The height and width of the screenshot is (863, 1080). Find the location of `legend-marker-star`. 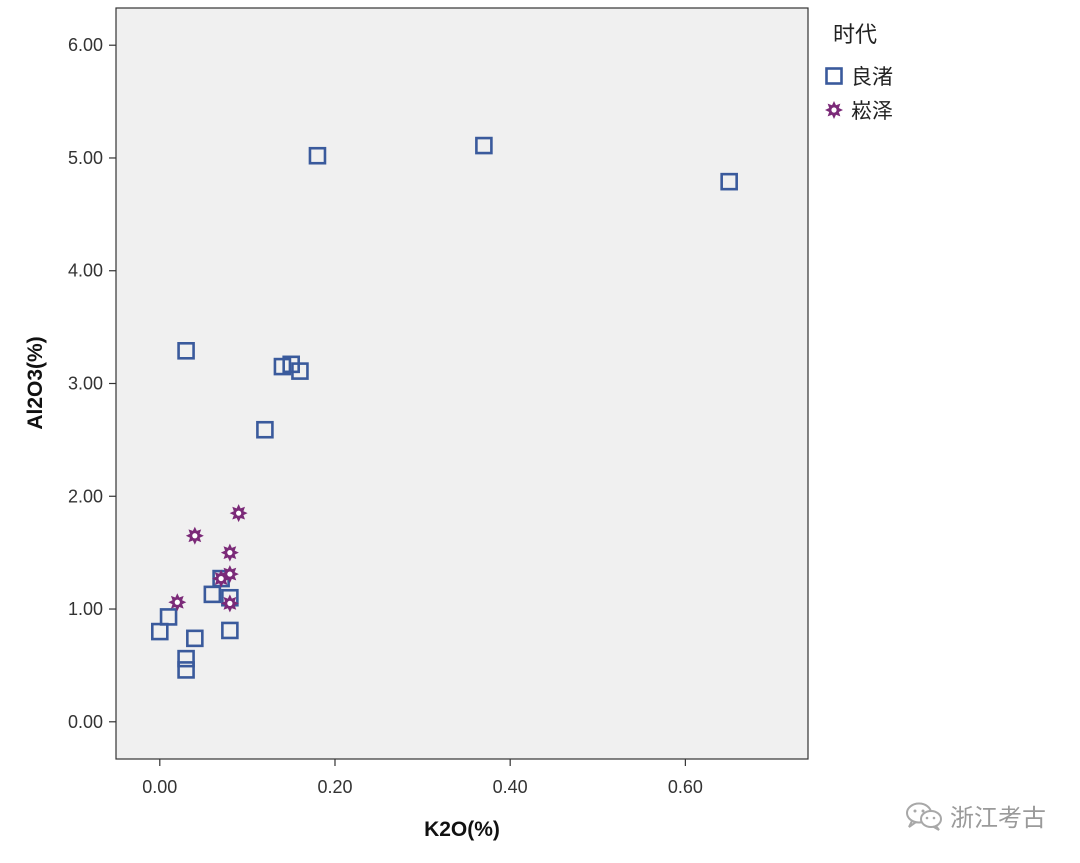

legend-marker-star is located at coordinates (834, 110).